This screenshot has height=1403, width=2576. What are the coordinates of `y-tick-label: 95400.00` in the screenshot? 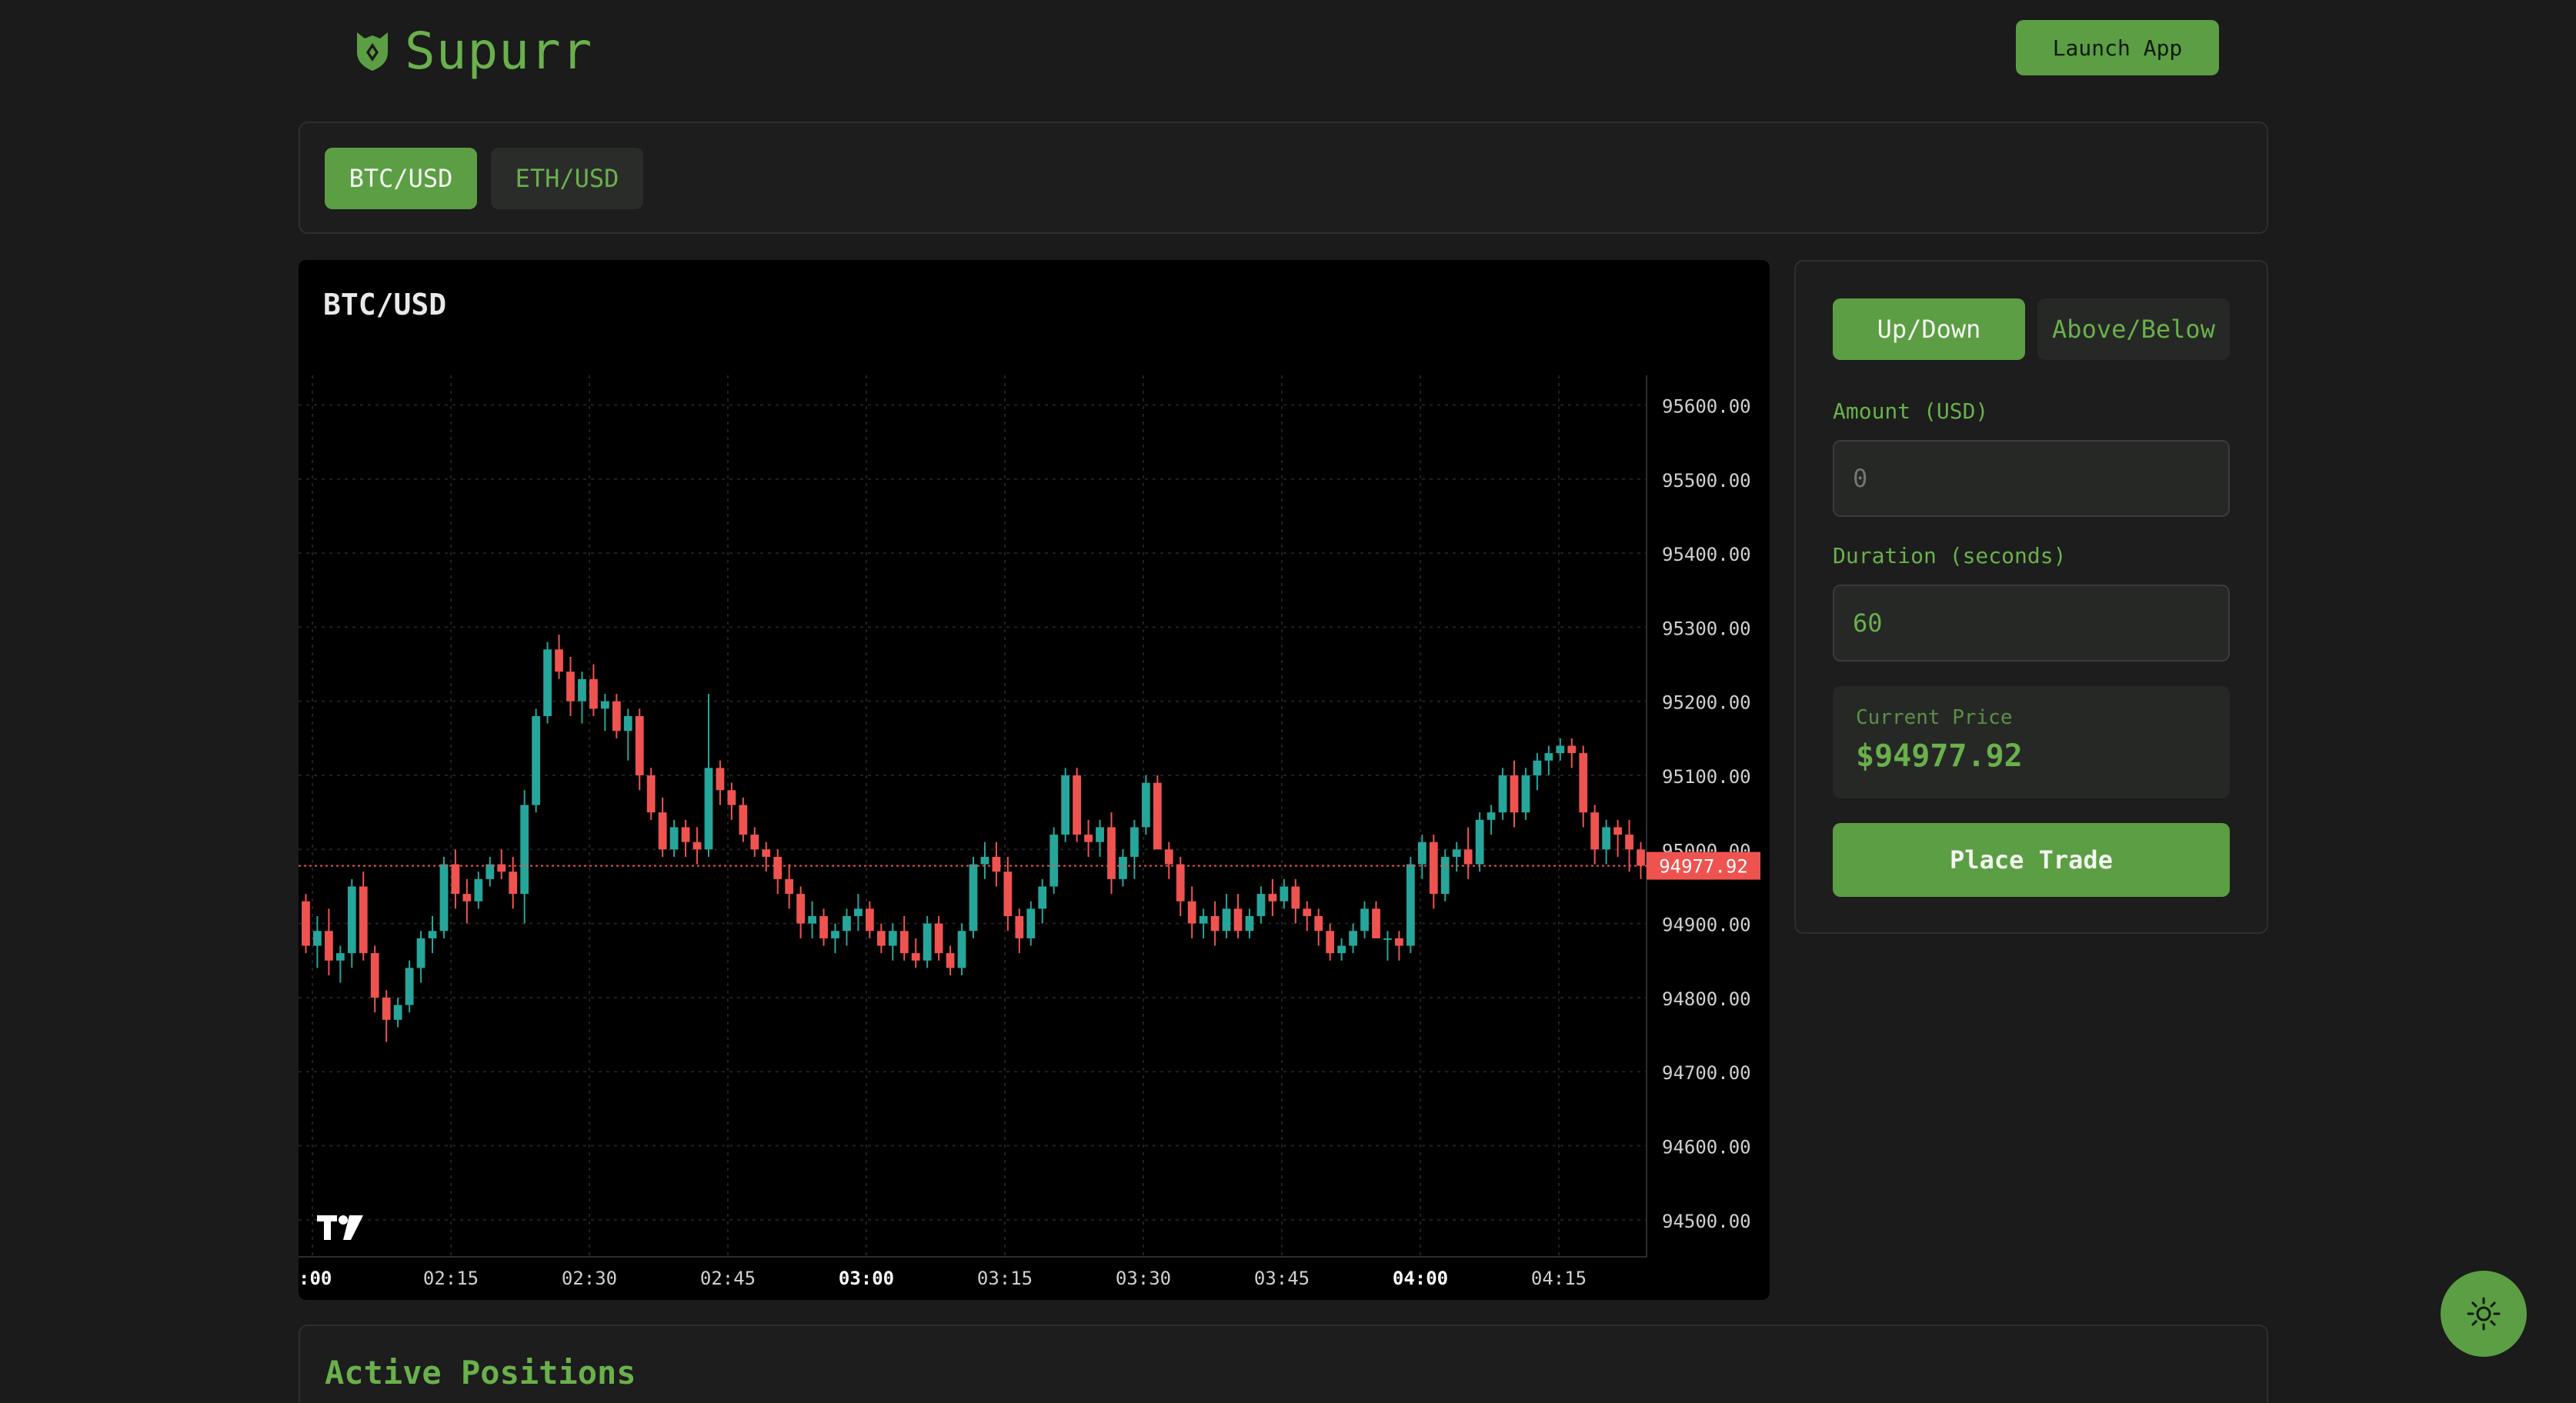 It's located at (1707, 554).